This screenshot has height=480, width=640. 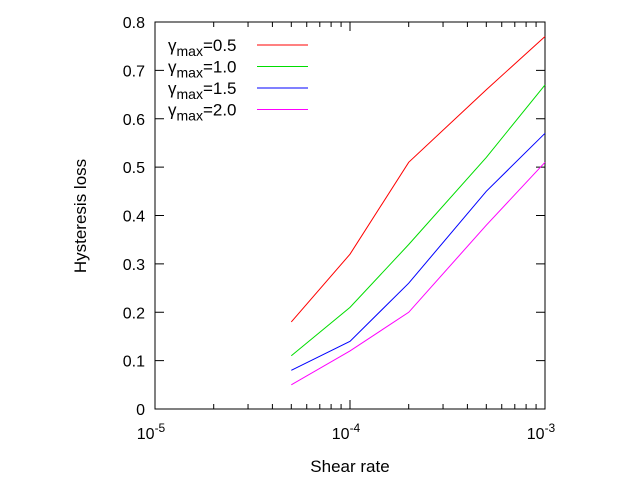 What do you see at coordinates (202, 69) in the screenshot?
I see `legend-label-2: γmax=1.0` at bounding box center [202, 69].